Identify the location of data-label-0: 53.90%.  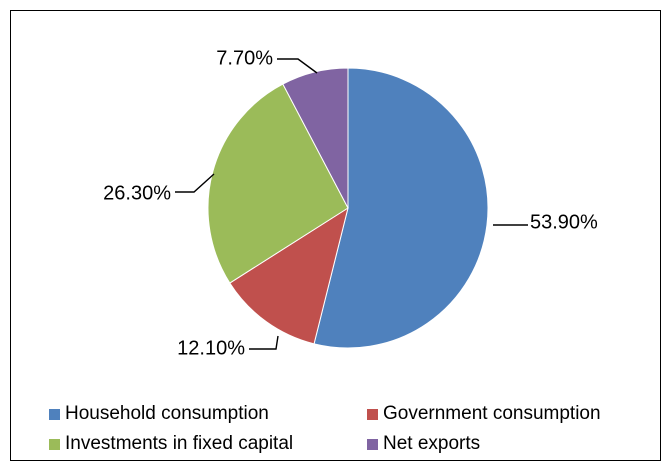
(564, 222).